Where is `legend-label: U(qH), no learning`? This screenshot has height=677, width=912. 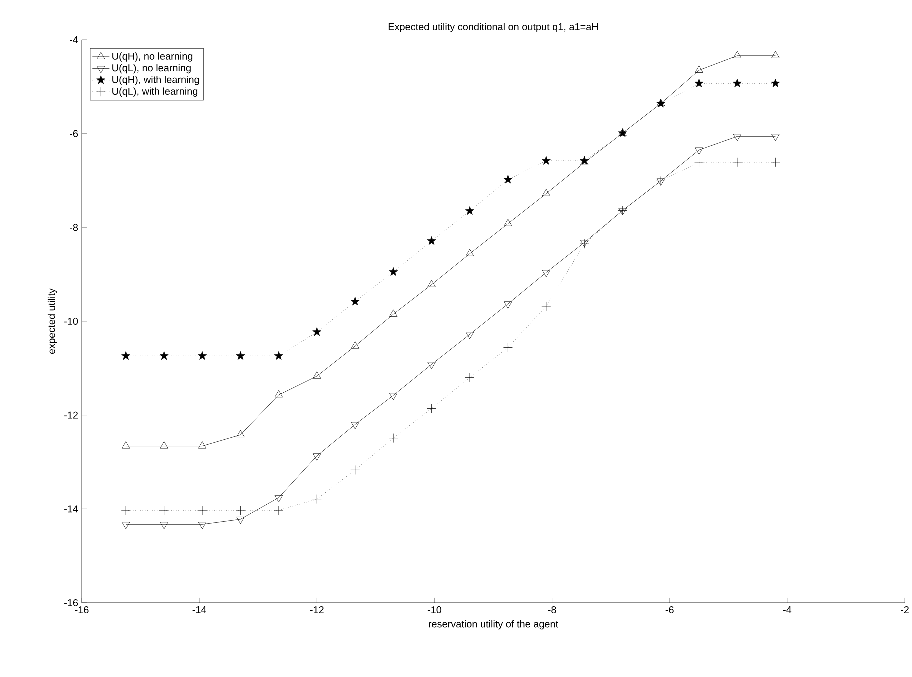
legend-label: U(qH), no learning is located at coordinates (152, 57).